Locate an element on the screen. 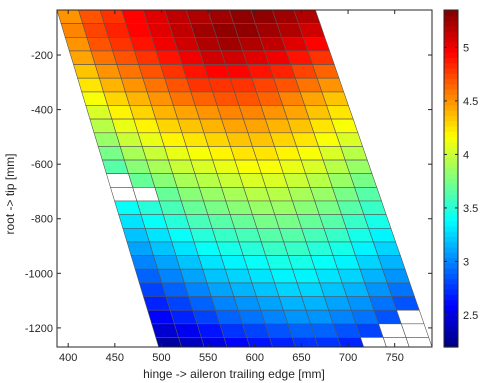 This screenshot has width=484, height=383. x-tick-label: 550 is located at coordinates (208, 358).